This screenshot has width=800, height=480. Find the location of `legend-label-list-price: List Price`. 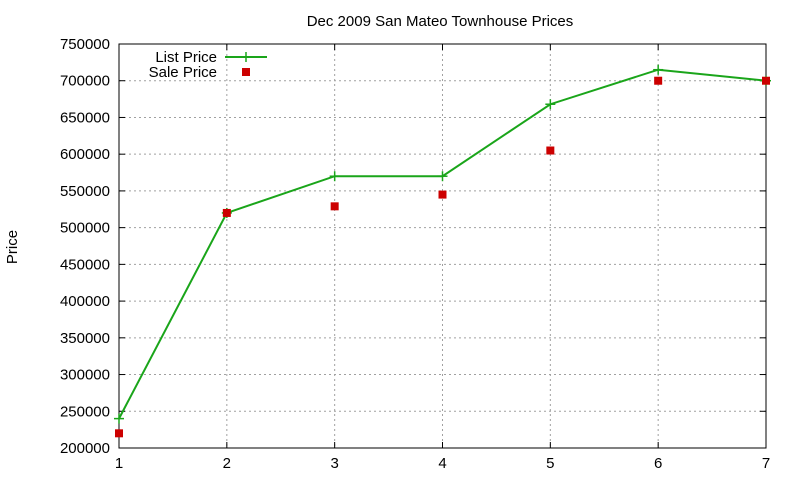

legend-label-list-price: List Price is located at coordinates (186, 57).